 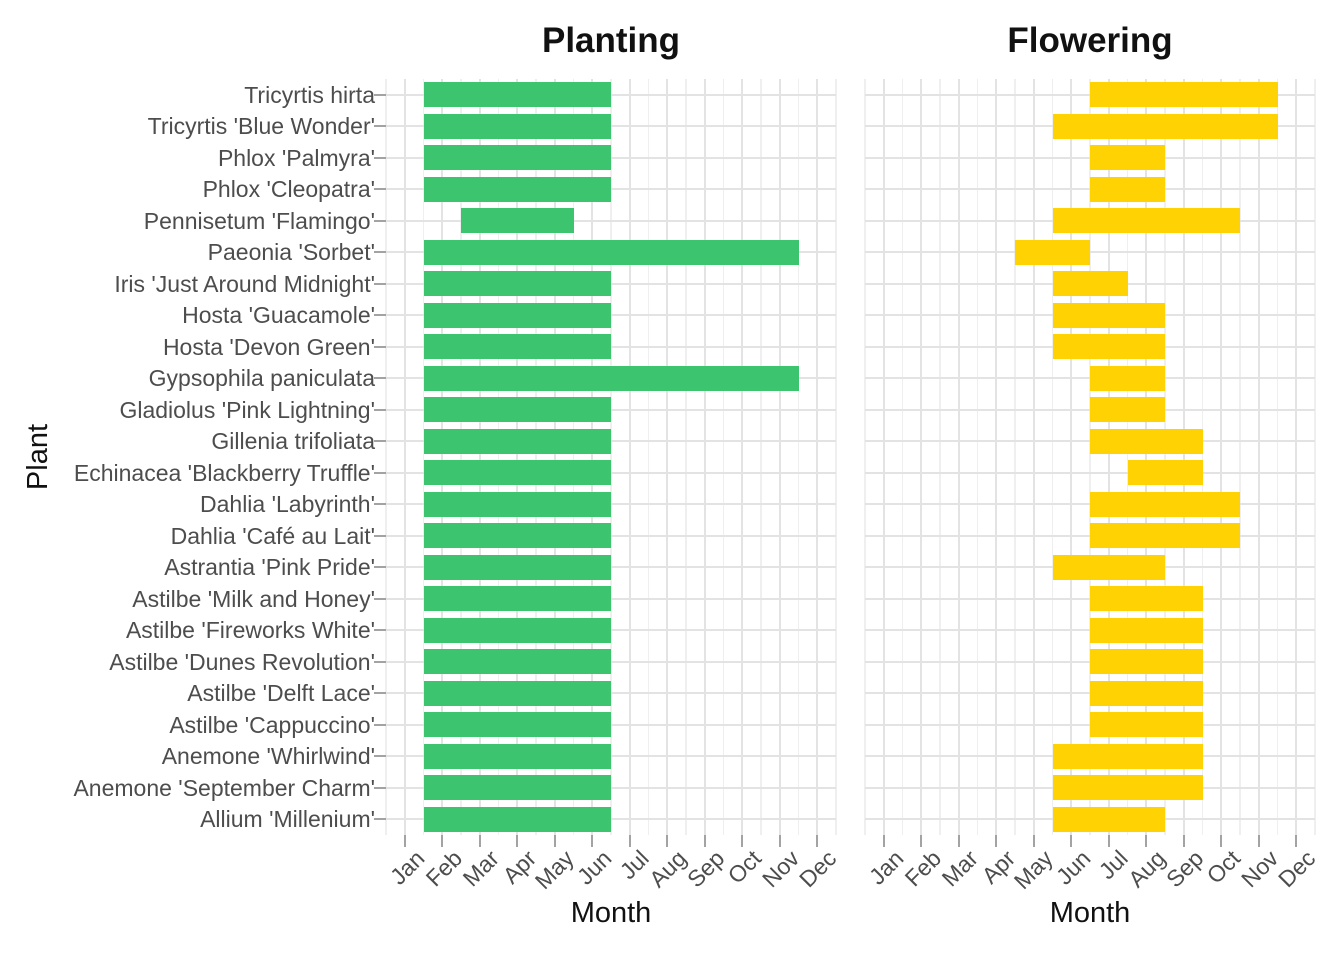 What do you see at coordinates (278, 315) in the screenshot?
I see `y-axis-label: Hosta 'Guacamole'` at bounding box center [278, 315].